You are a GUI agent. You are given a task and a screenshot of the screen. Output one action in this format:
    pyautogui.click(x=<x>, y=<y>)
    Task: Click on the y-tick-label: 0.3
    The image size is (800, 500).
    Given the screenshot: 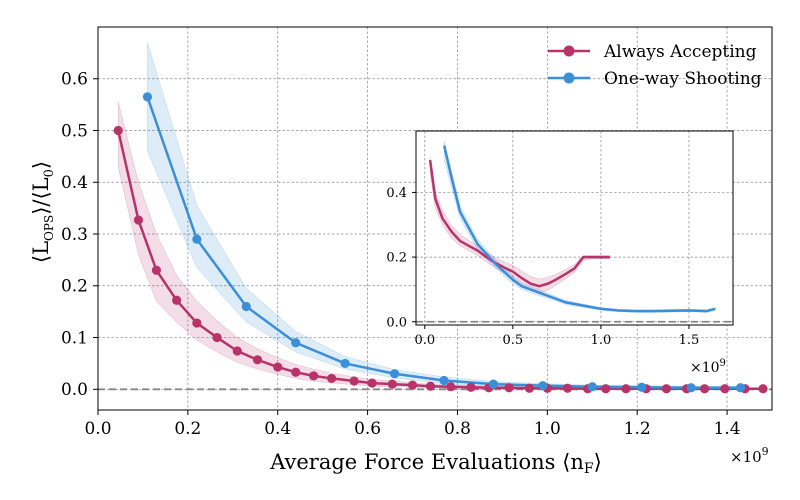 What is the action you would take?
    pyautogui.click(x=74, y=235)
    